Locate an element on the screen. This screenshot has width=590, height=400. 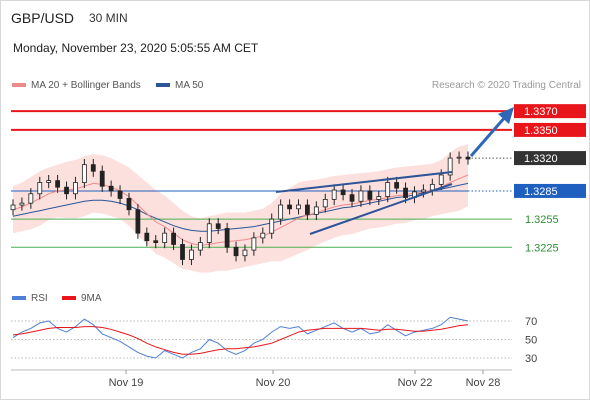
support-level-label: 1.3225 is located at coordinates (542, 248).